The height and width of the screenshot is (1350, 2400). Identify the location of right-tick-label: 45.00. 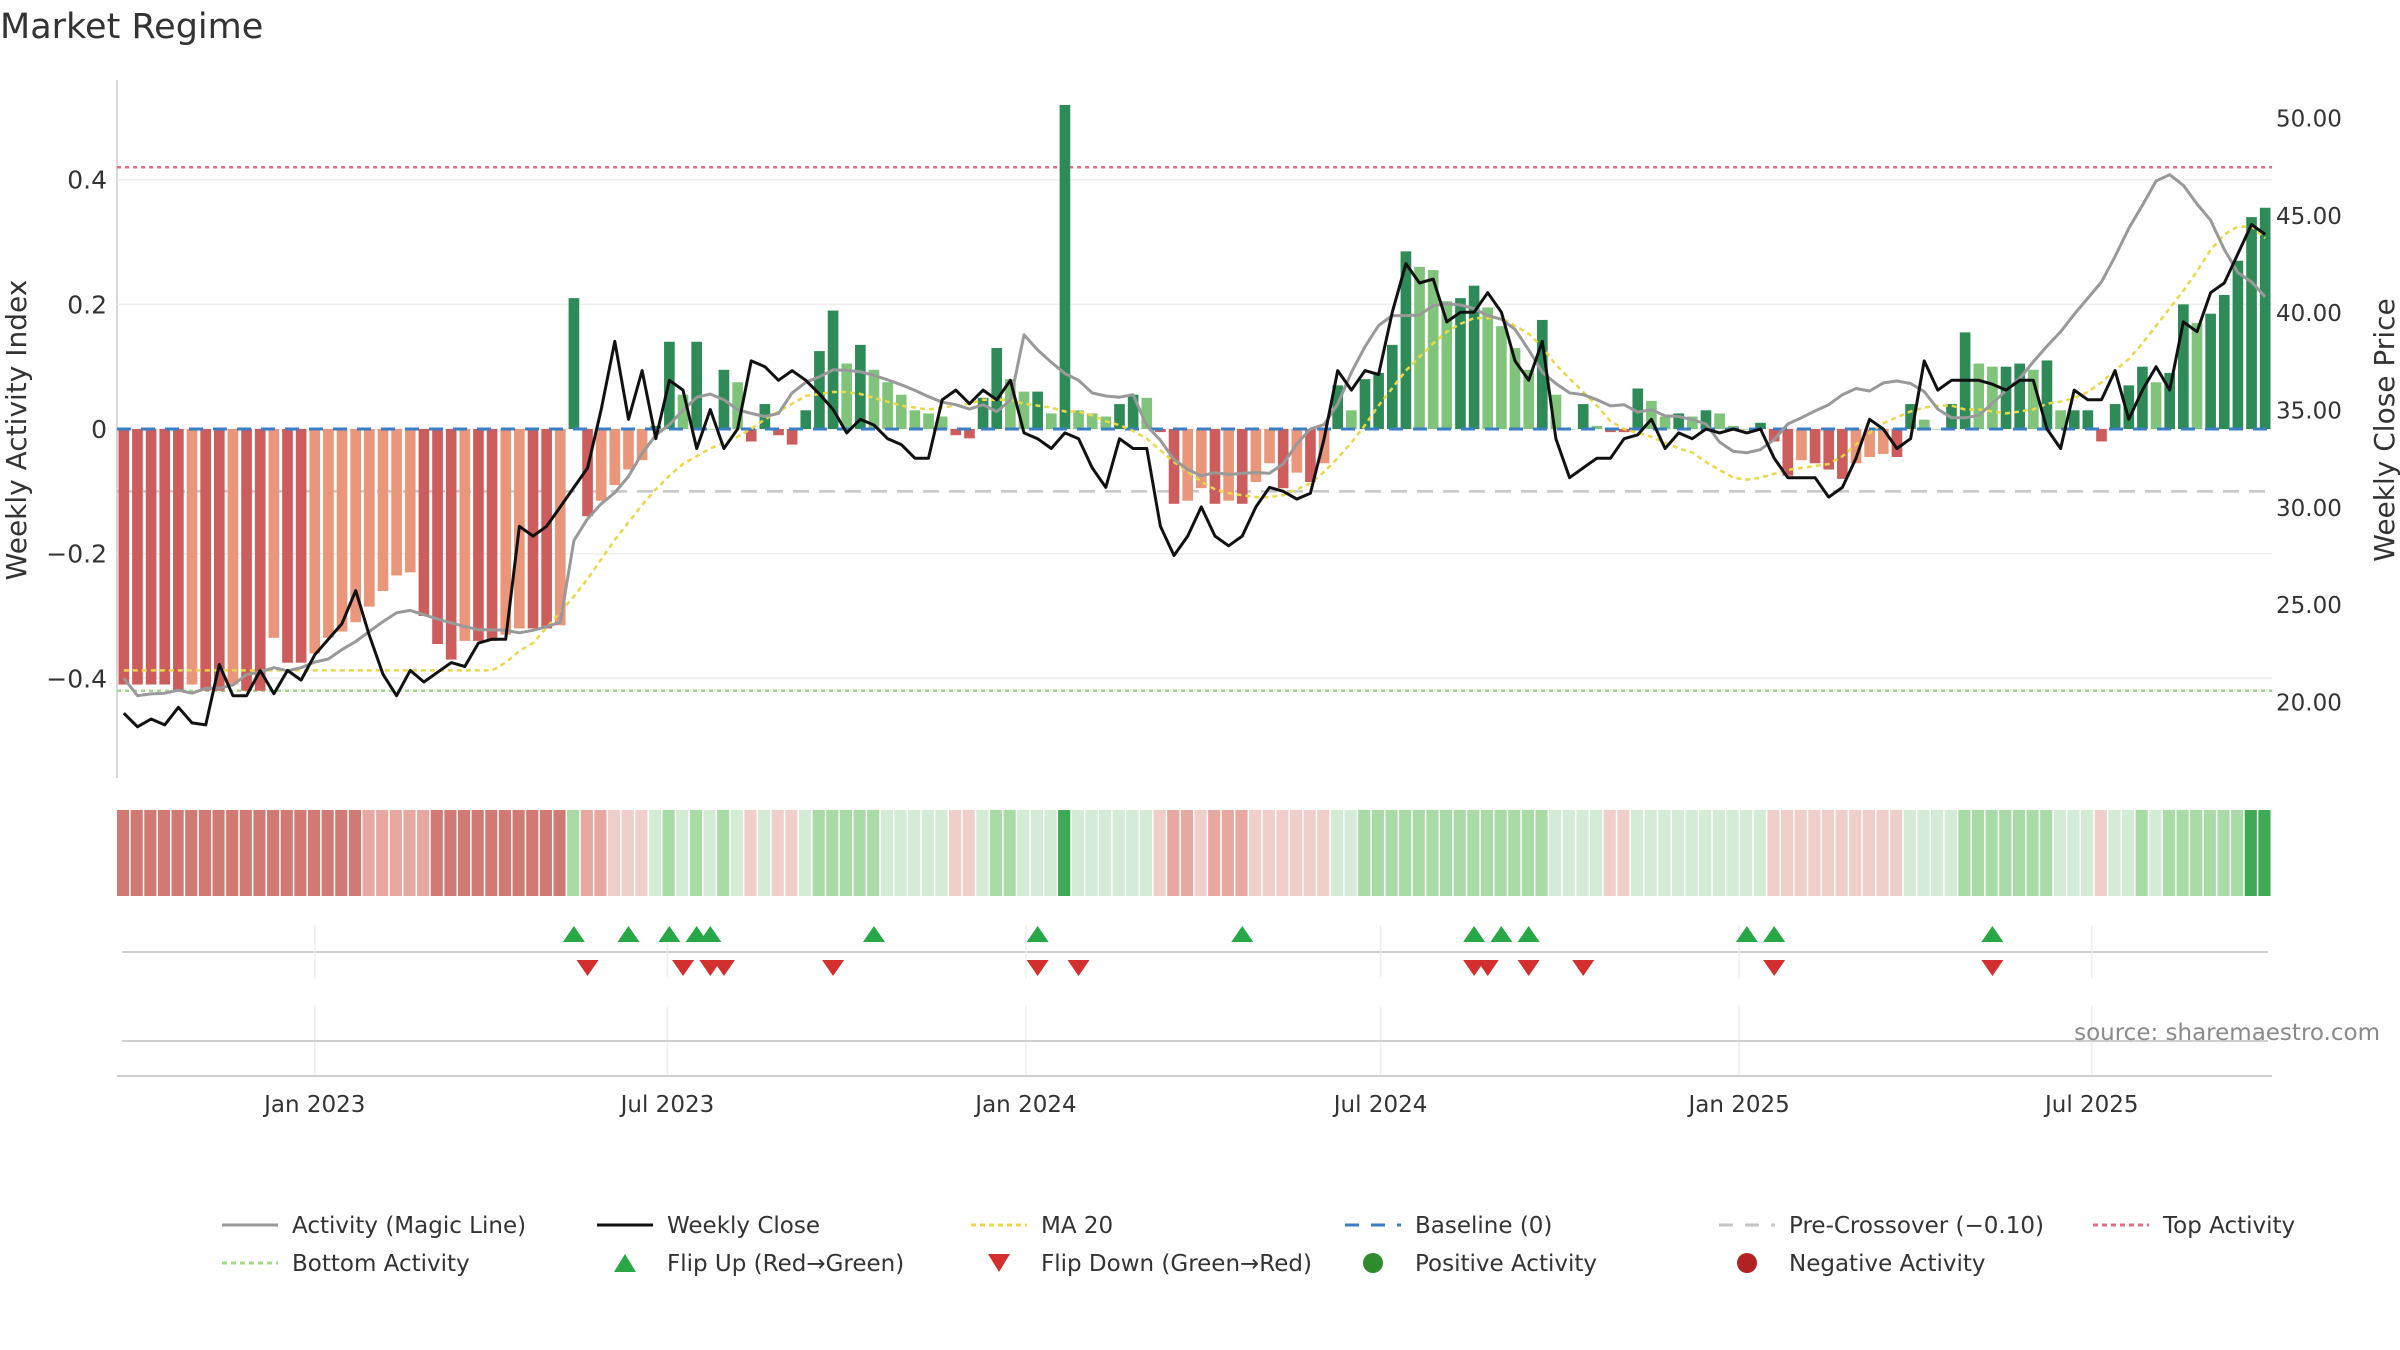
(2309, 217).